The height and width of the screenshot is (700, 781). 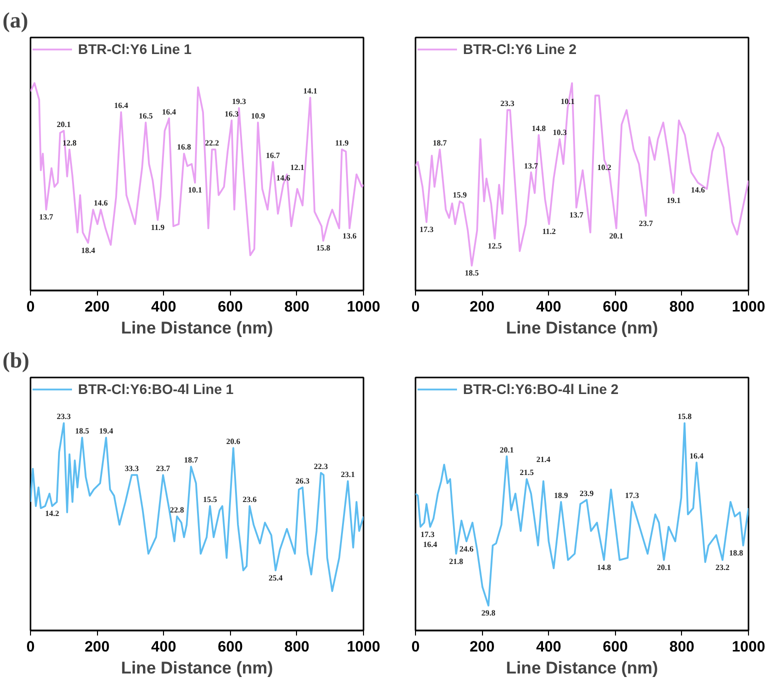 I want to click on annotation: 10.2, so click(x=604, y=167).